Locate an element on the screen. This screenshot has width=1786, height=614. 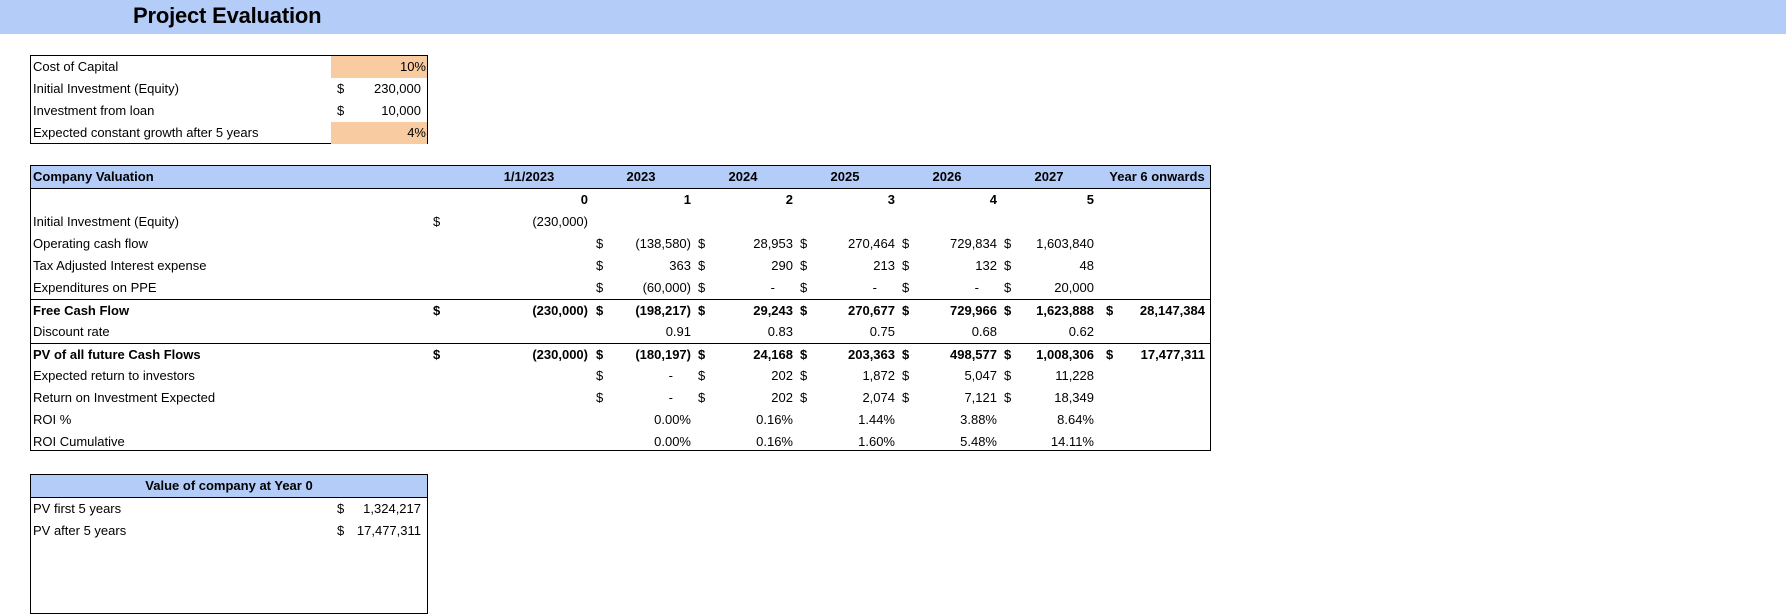
column-header: 2023 is located at coordinates (641, 176).